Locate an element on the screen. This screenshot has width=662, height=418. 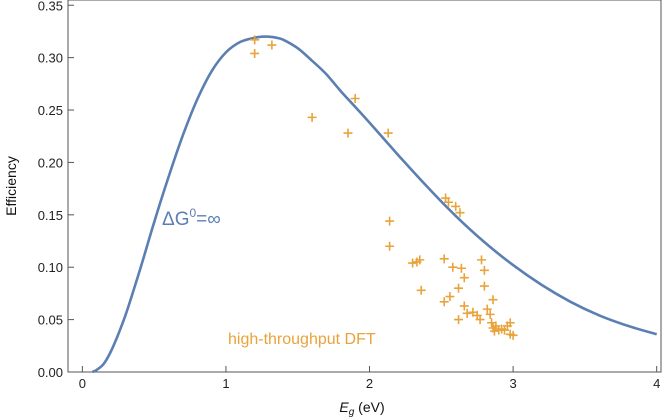
x-axis-label-main: E is located at coordinates (344, 407).